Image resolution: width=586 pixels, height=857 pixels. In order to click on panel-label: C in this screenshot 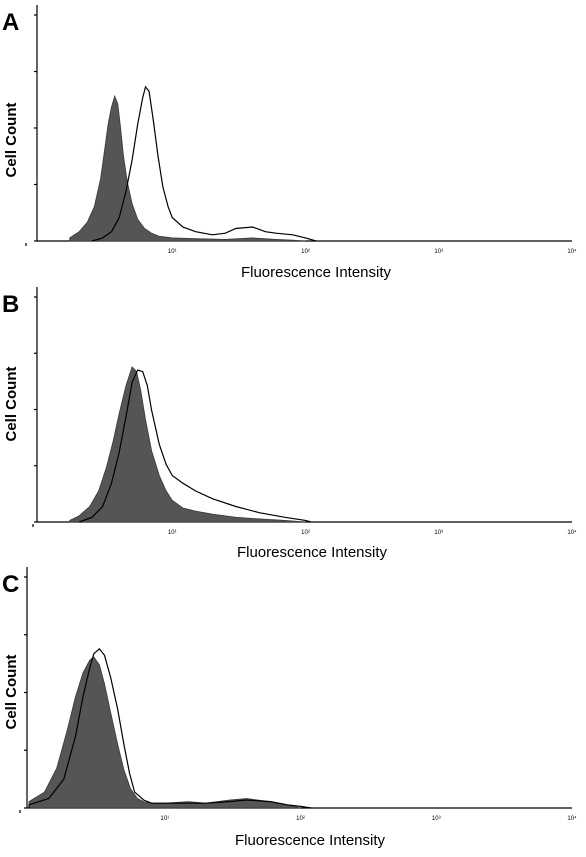, I will do `click(10, 584)`.